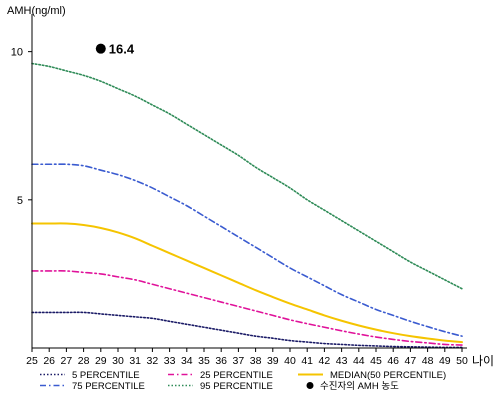  Describe the element at coordinates (108, 386) in the screenshot. I see `legend-label-75-percentile: 75 PERCENTILE` at that location.